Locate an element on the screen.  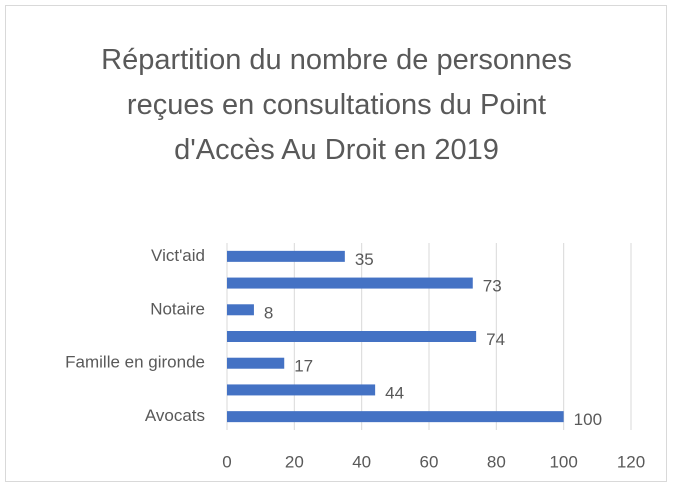
x-tick-label: 80 is located at coordinates (496, 461).